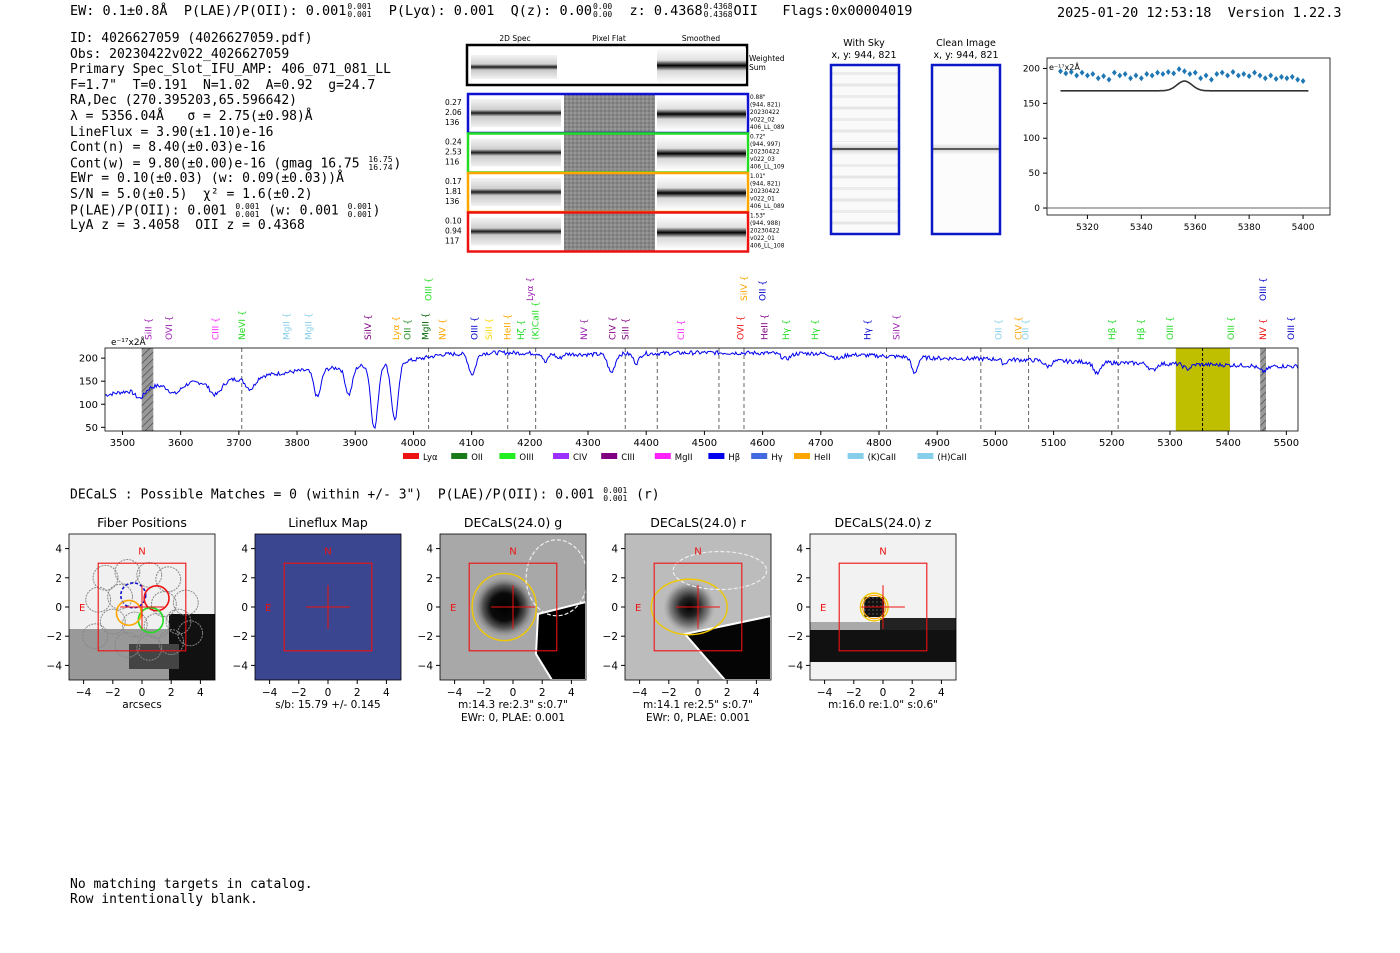 Image resolution: width=1400 pixels, height=953 pixels. Describe the element at coordinates (1184, 86) in the screenshot. I see `zoom-fit-line` at that location.